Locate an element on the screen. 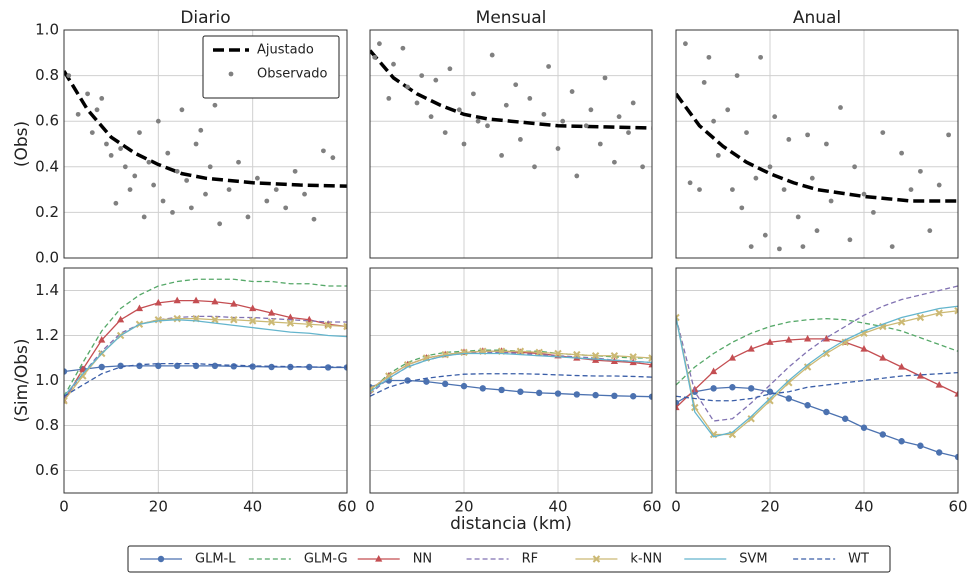  x-tick-label: 40 is located at coordinates (252, 507).